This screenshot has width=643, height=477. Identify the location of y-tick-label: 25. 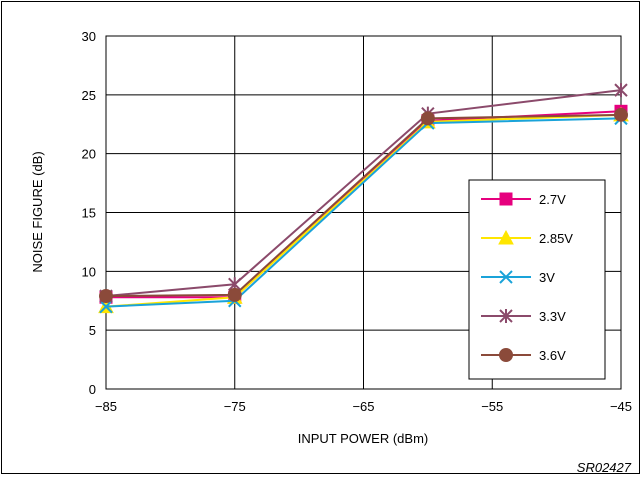
(89, 95).